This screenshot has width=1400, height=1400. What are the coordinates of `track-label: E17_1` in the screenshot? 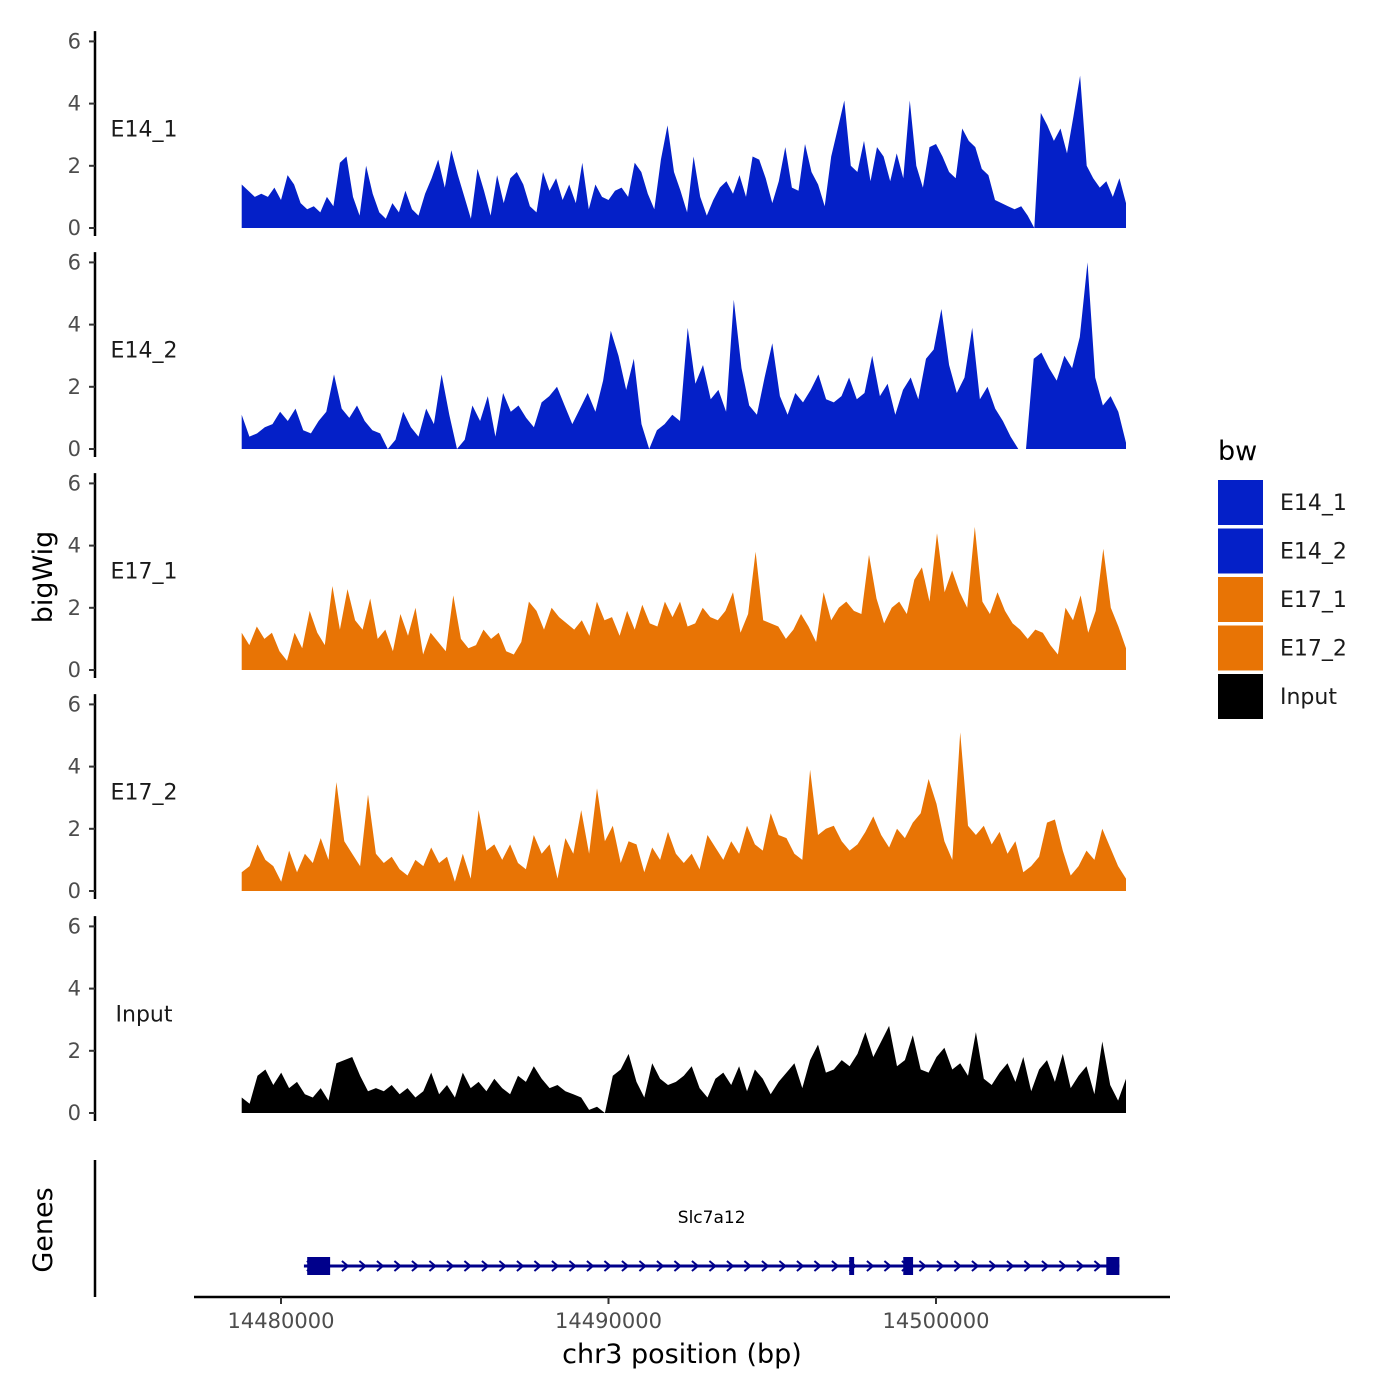 It's located at (144, 571).